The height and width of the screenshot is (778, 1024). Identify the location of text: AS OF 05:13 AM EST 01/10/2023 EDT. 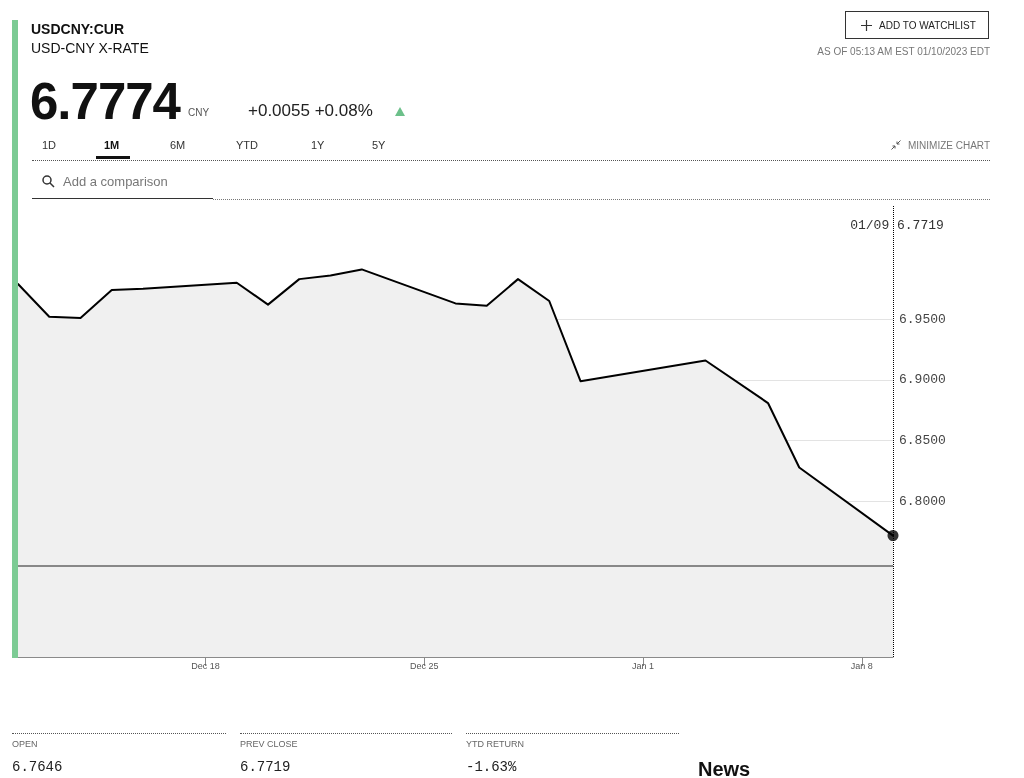
(903, 51).